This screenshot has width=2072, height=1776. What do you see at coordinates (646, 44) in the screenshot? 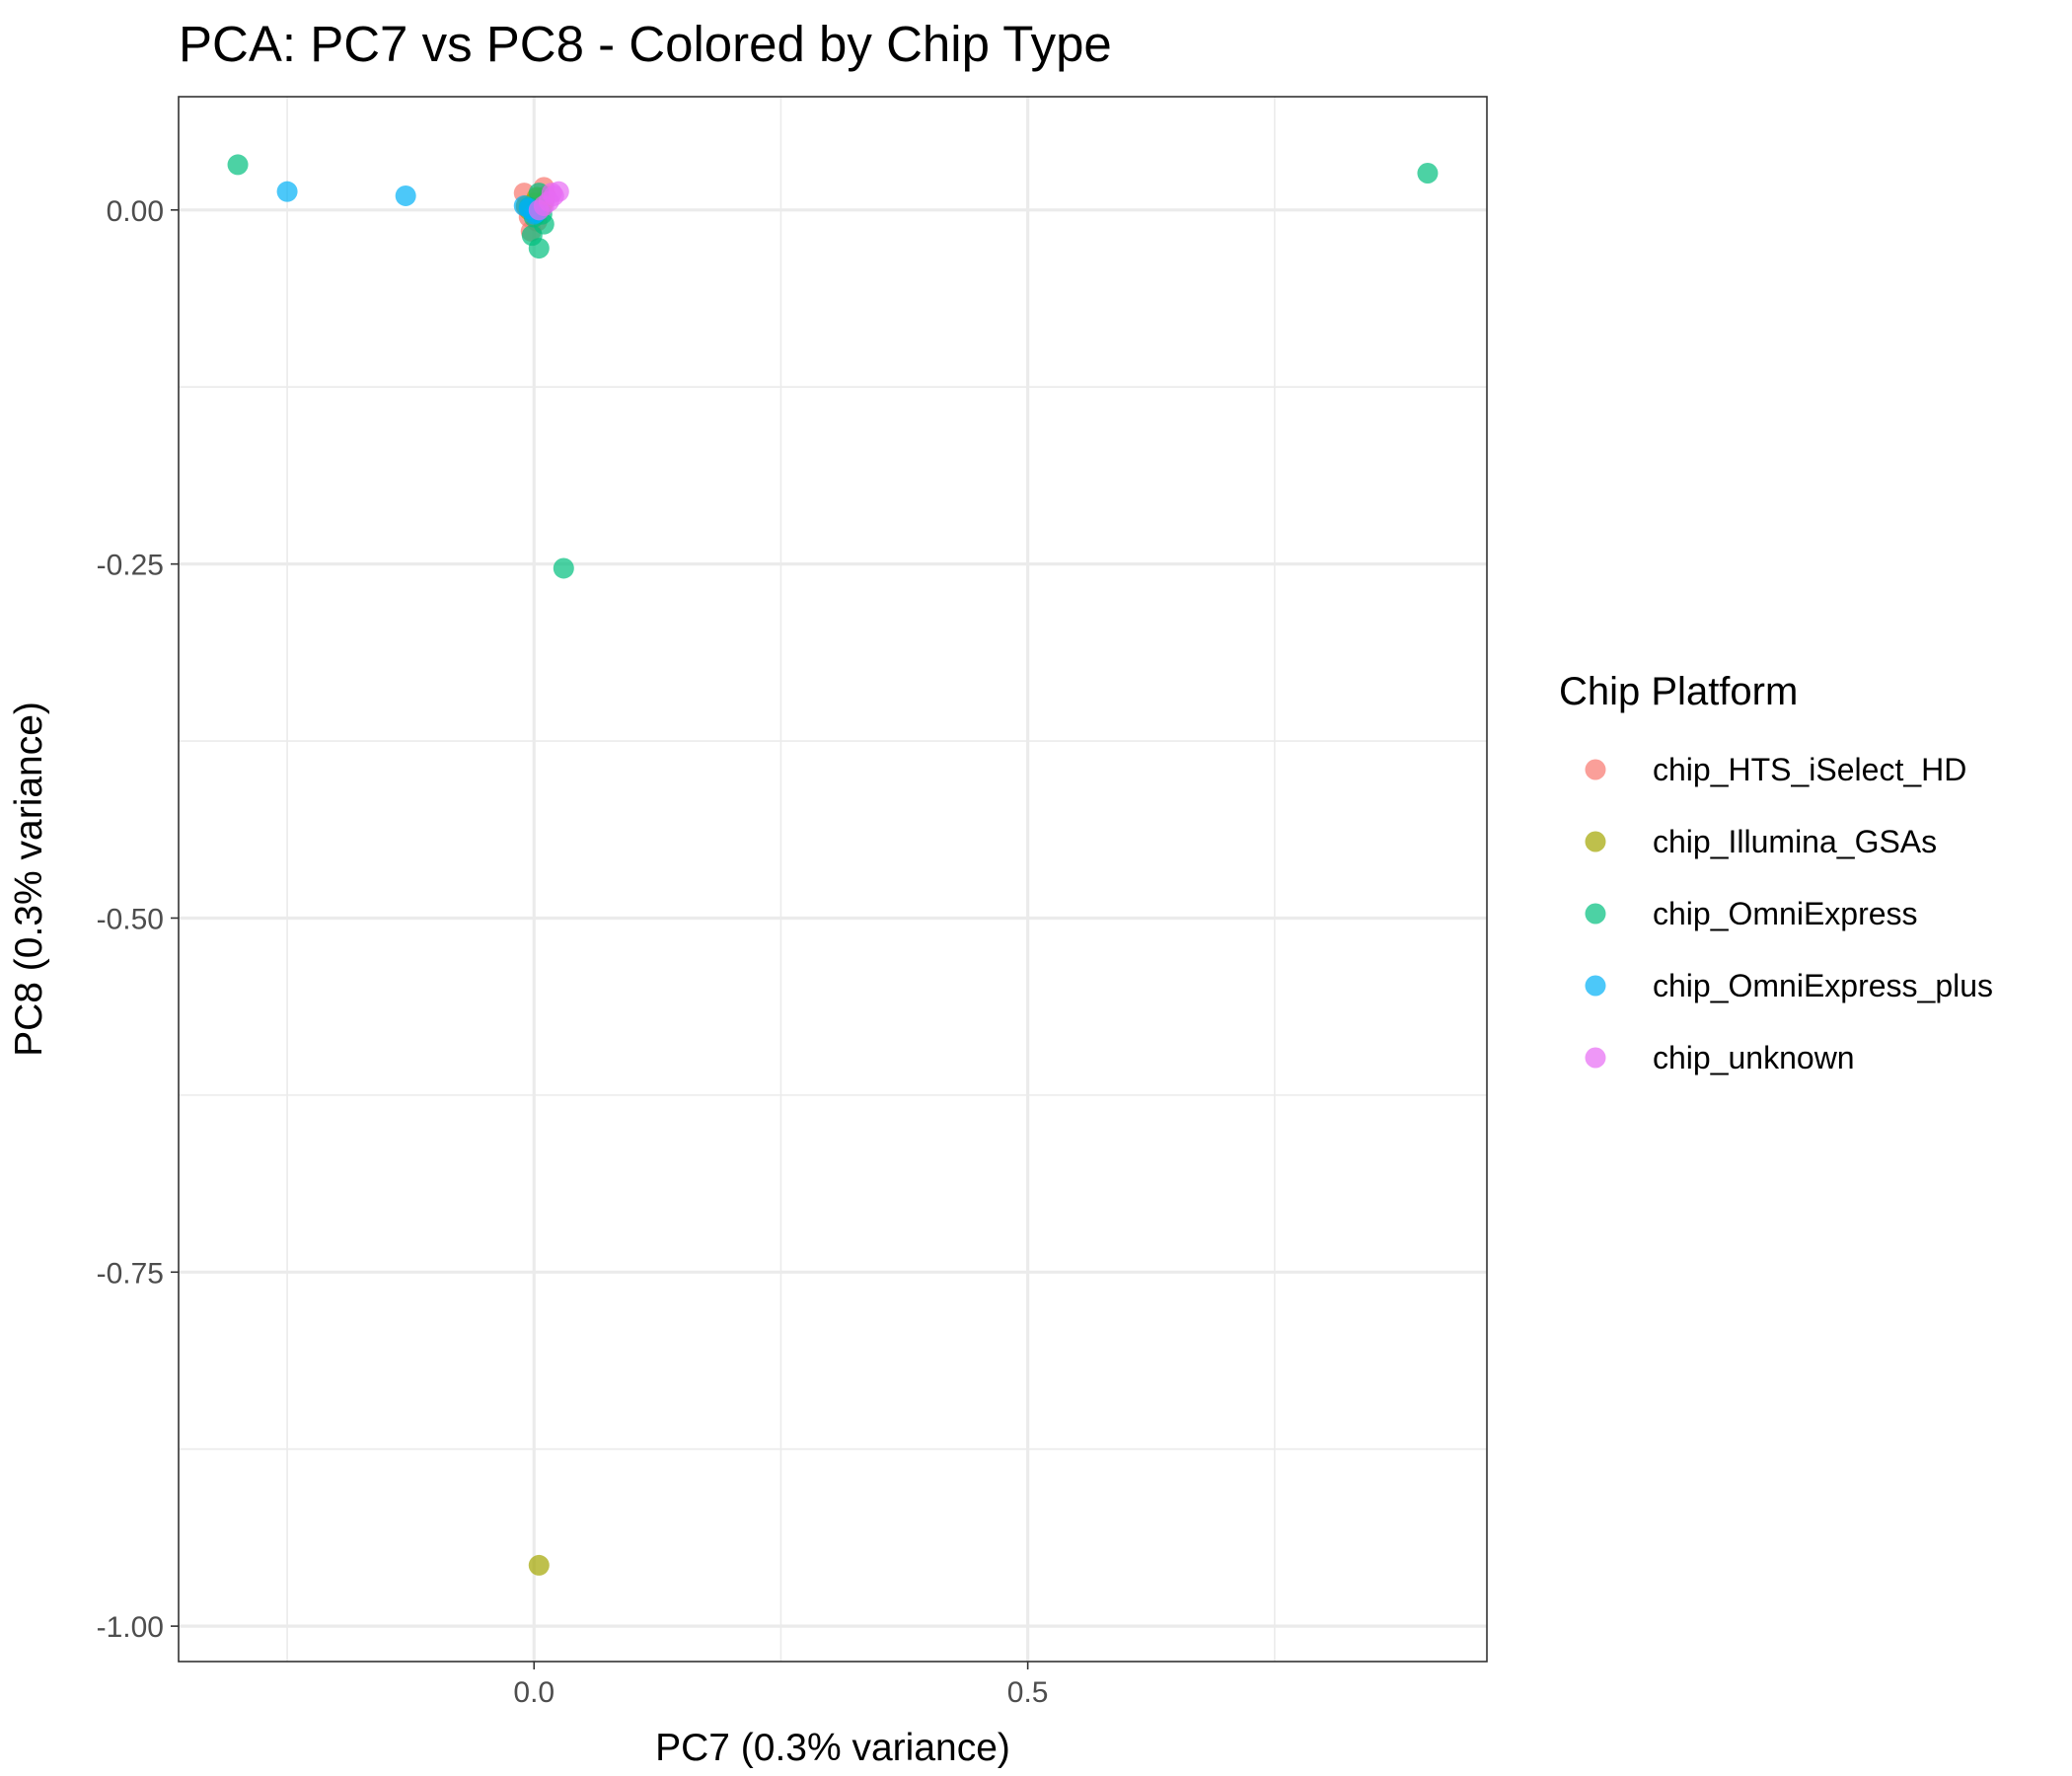
I see `chart-title: PCA: PC7 vs PC8 - Colored by Chip Type` at bounding box center [646, 44].